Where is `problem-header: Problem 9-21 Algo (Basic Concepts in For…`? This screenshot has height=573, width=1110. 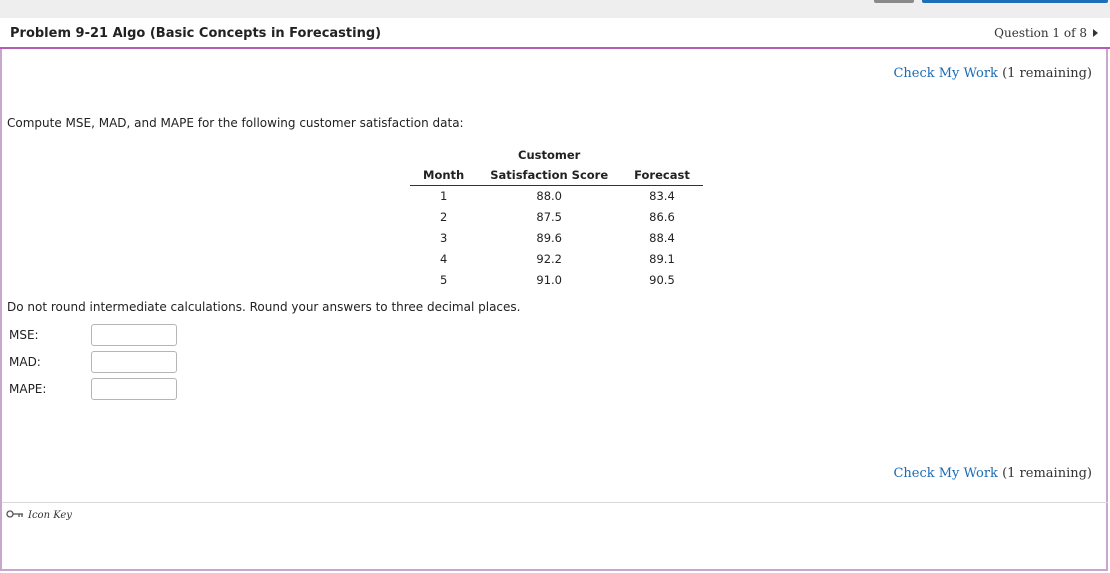 problem-header: Problem 9-21 Algo (Basic Concepts in For… is located at coordinates (555, 33).